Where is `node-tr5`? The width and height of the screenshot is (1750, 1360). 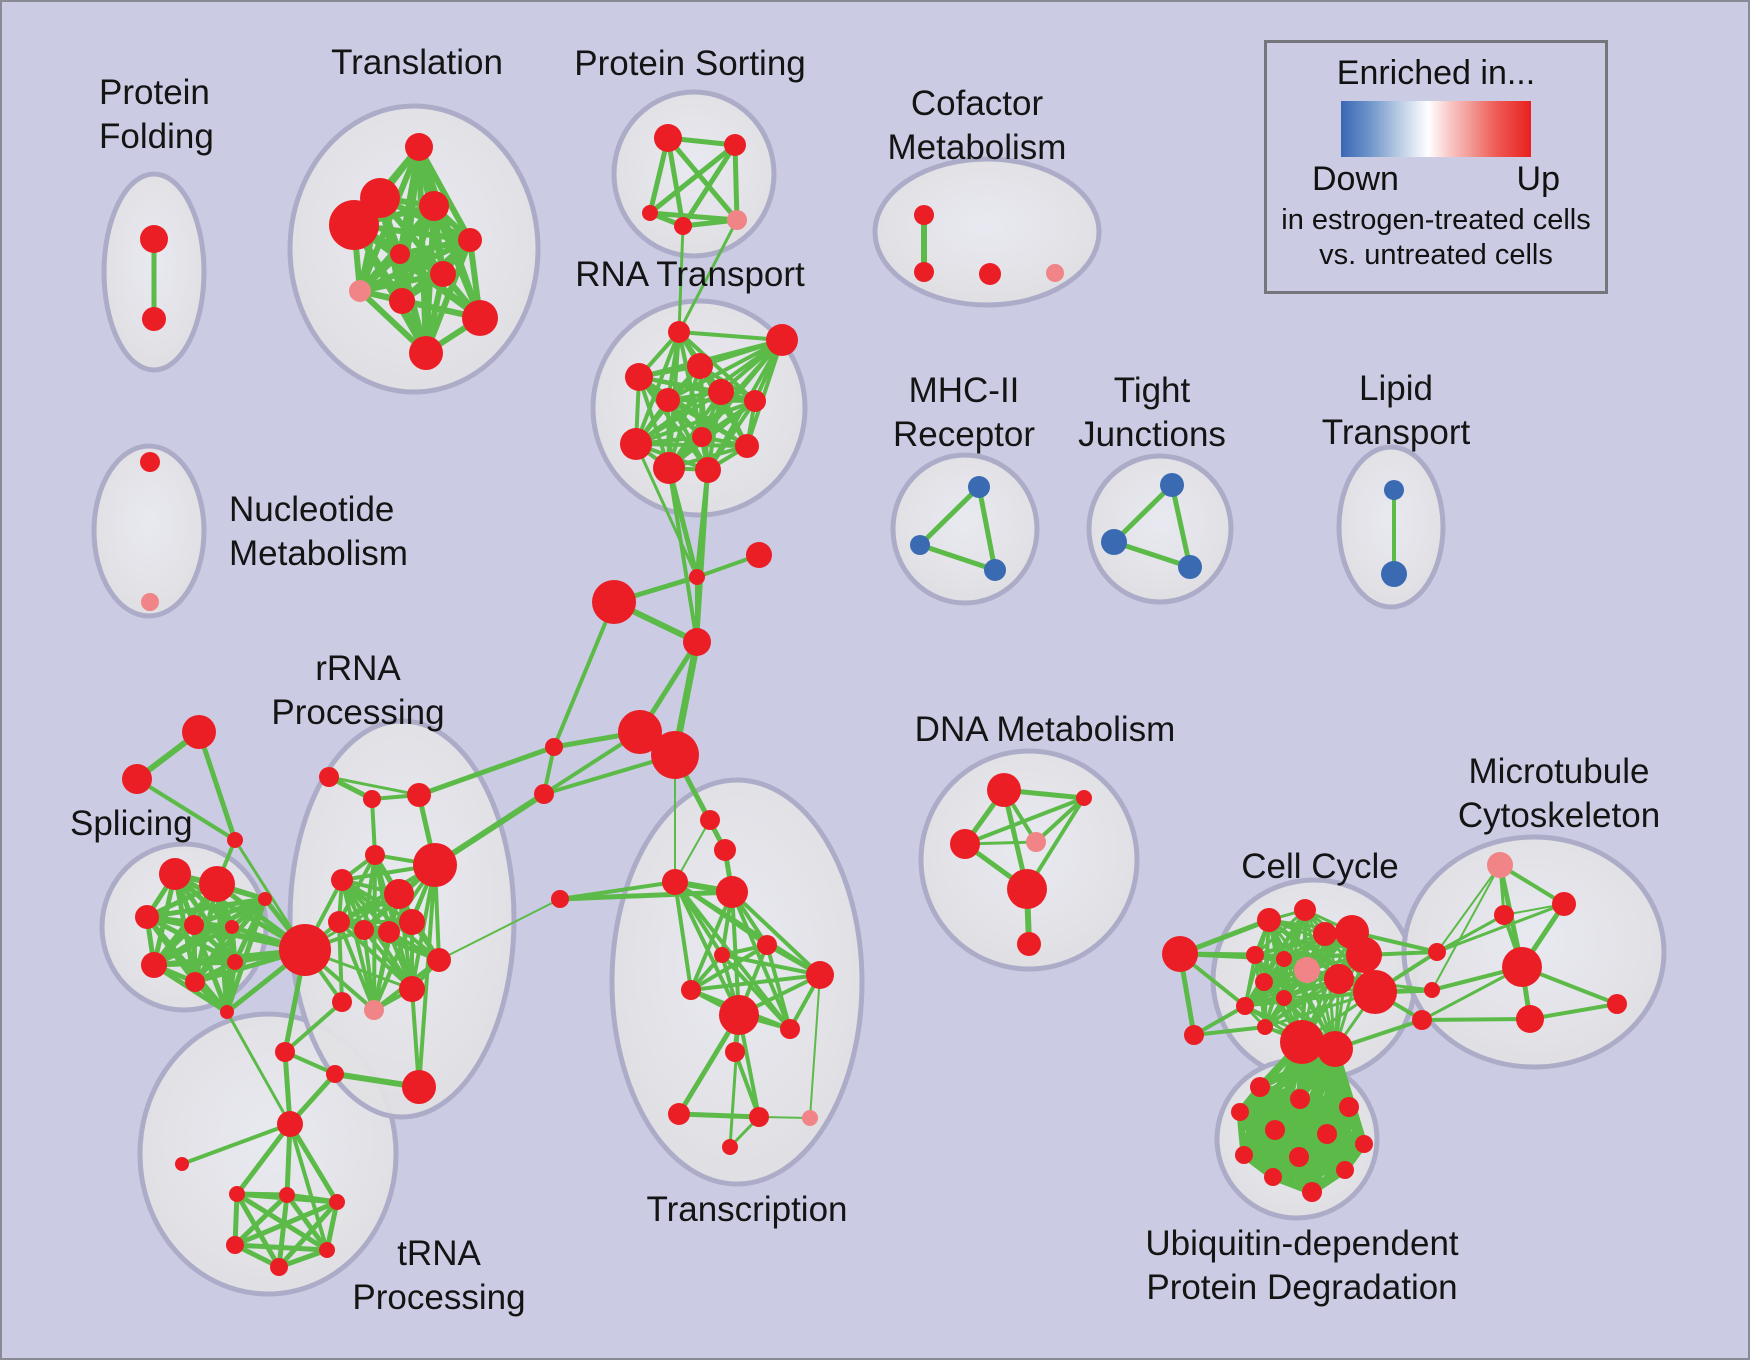
node-tr5 is located at coordinates (470, 240).